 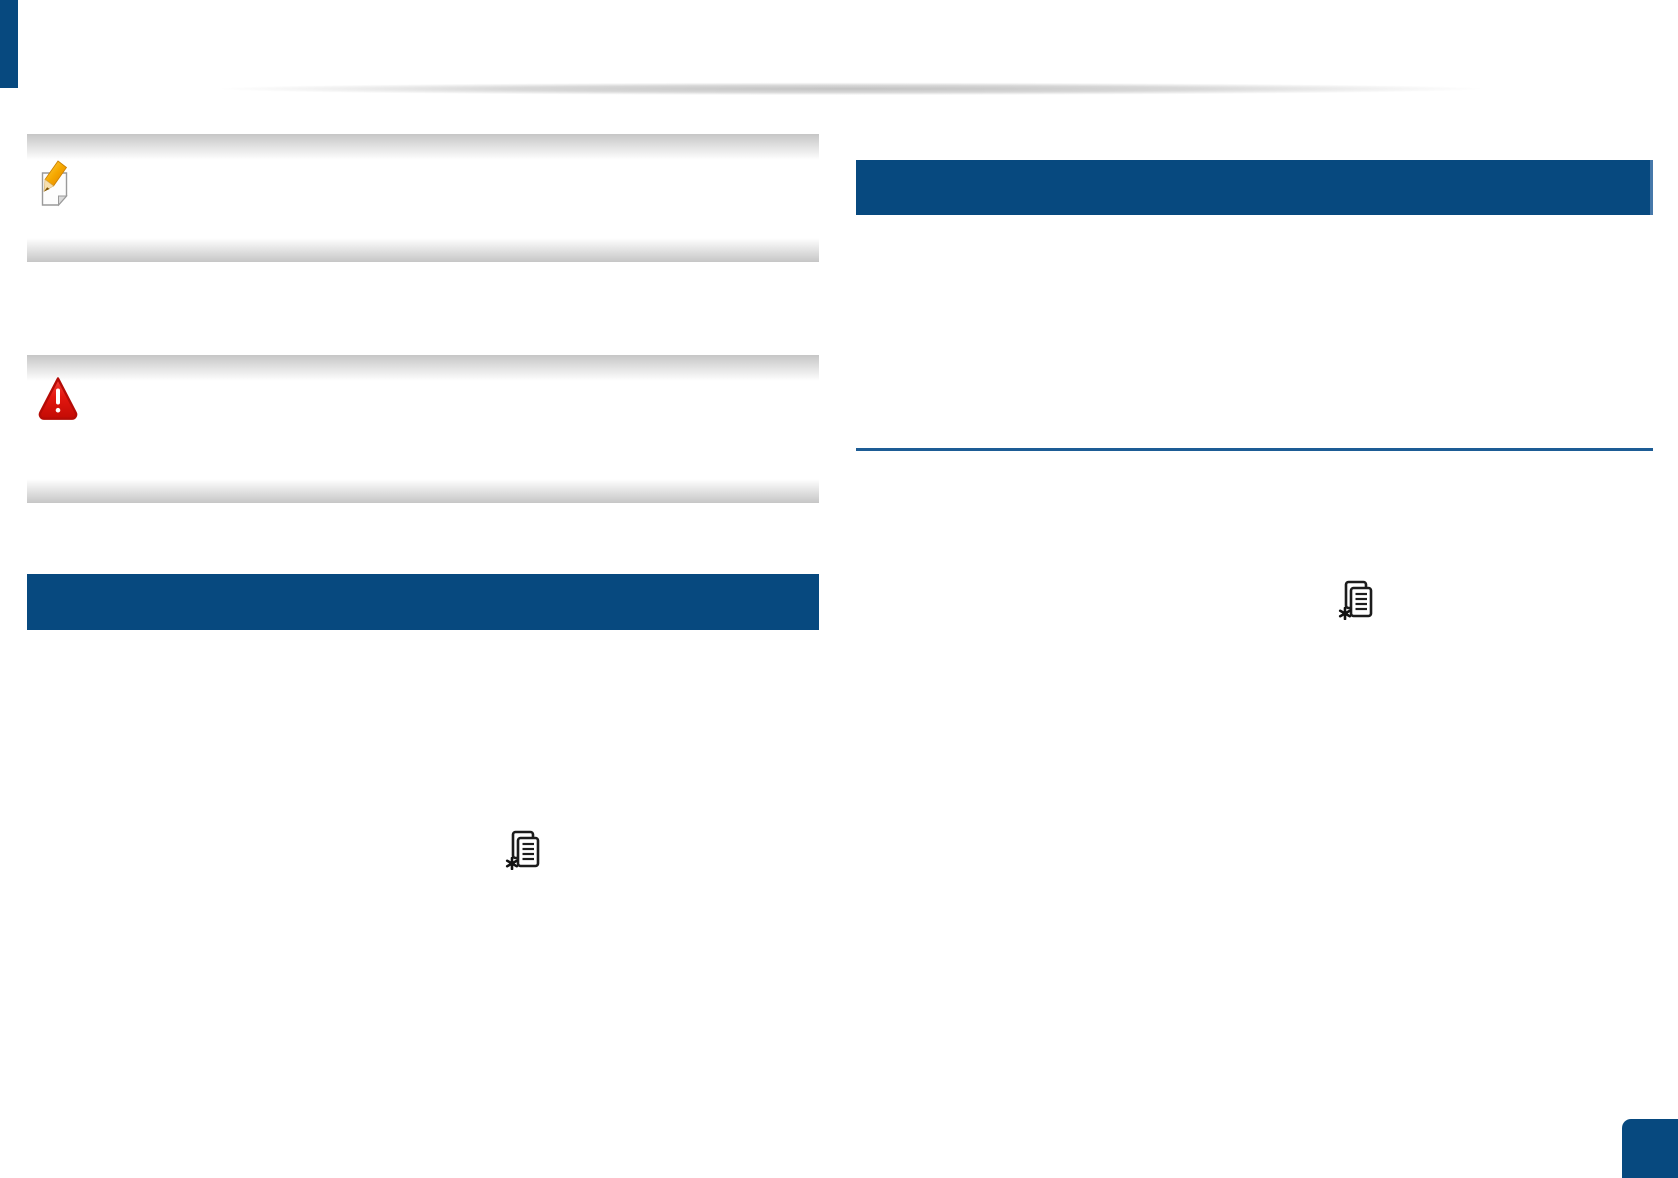 What do you see at coordinates (1254, 449) in the screenshot?
I see `blue-horizontal-rule` at bounding box center [1254, 449].